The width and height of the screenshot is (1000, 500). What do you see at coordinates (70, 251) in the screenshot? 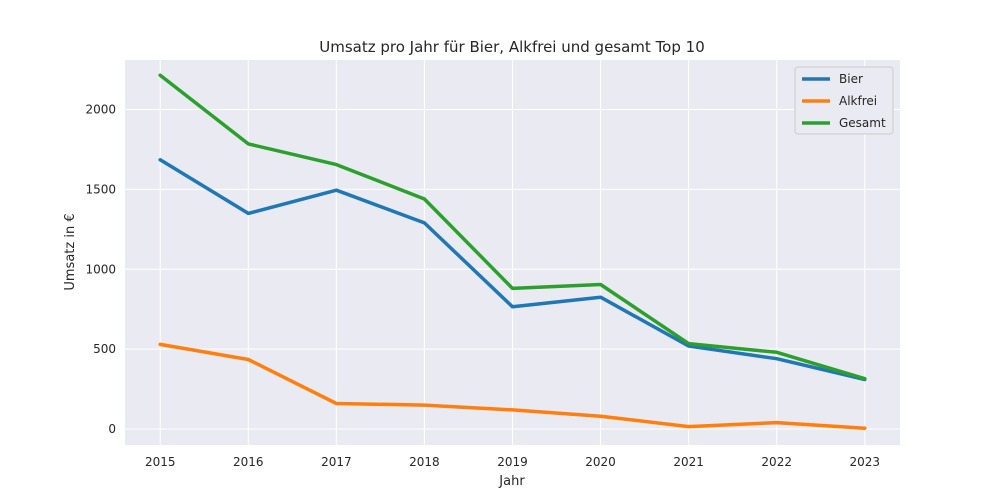
I see `y-axis-label: Umsatz in €` at bounding box center [70, 251].